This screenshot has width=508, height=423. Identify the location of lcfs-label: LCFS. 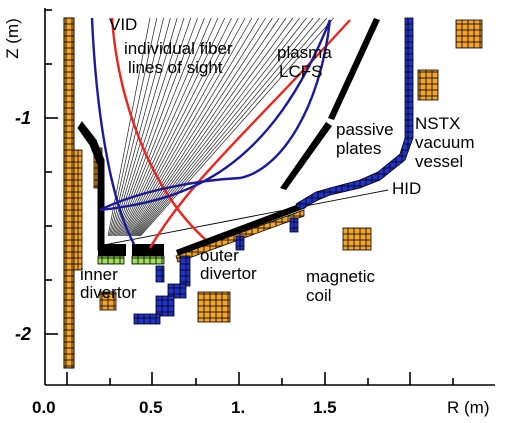
(301, 71).